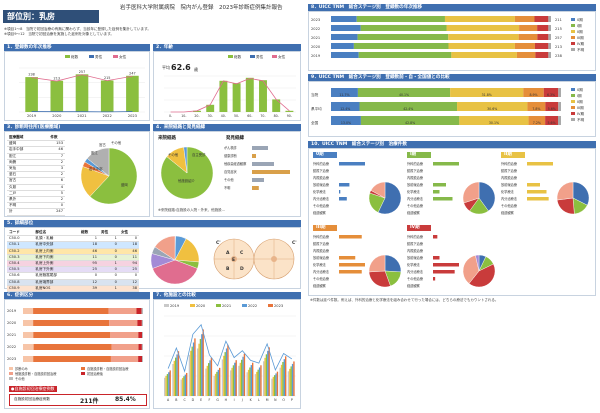  I want to click on treatment-panel-title-0: 0期, so click(325, 155).